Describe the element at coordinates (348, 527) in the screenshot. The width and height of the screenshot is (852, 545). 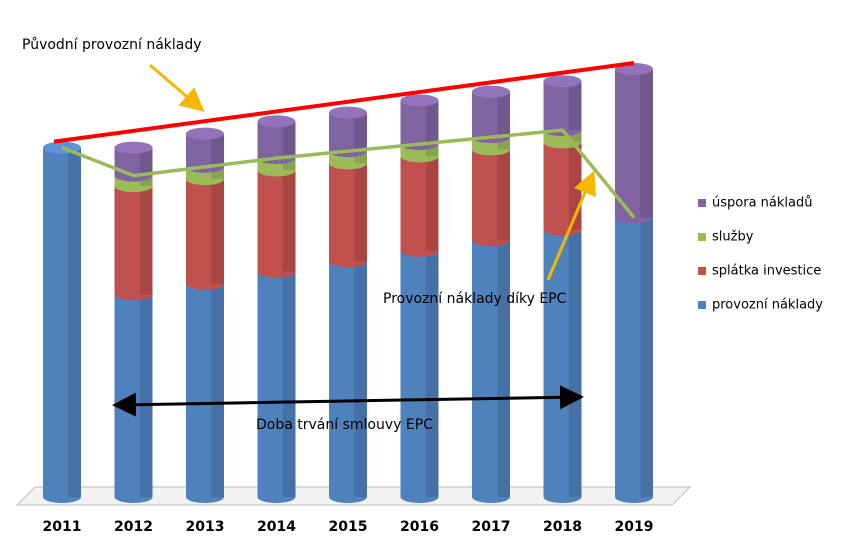
I see `x-tick-label: 2015` at that location.